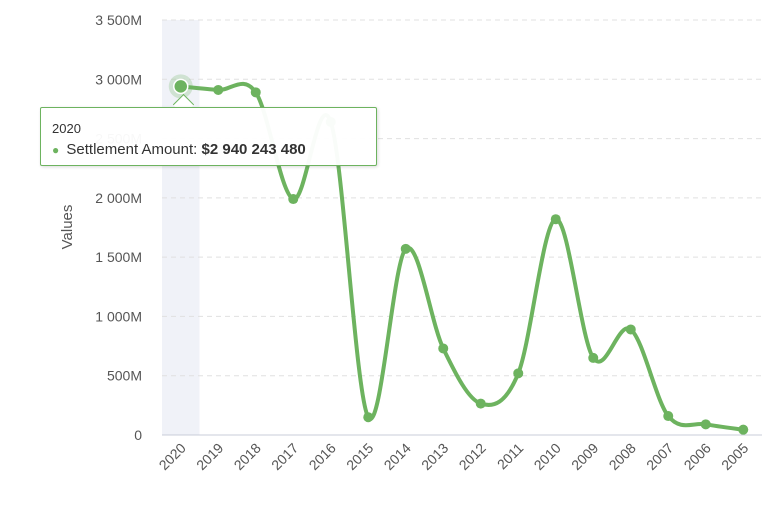 This screenshot has width=768, height=506. What do you see at coordinates (510, 456) in the screenshot?
I see `x-tick-label: 2011` at bounding box center [510, 456].